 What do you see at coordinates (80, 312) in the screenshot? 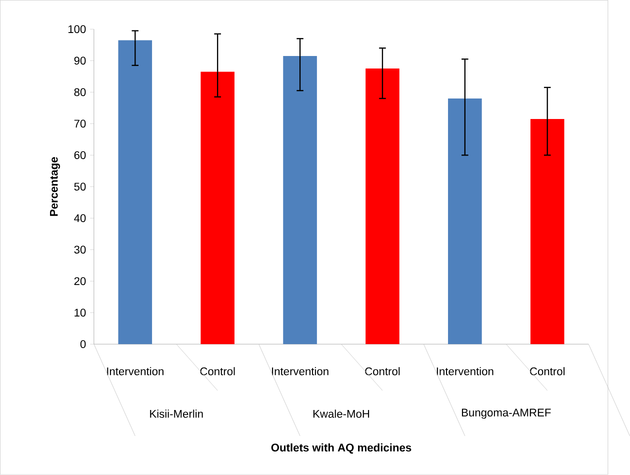
I see `y-tick-label: 10` at bounding box center [80, 312].